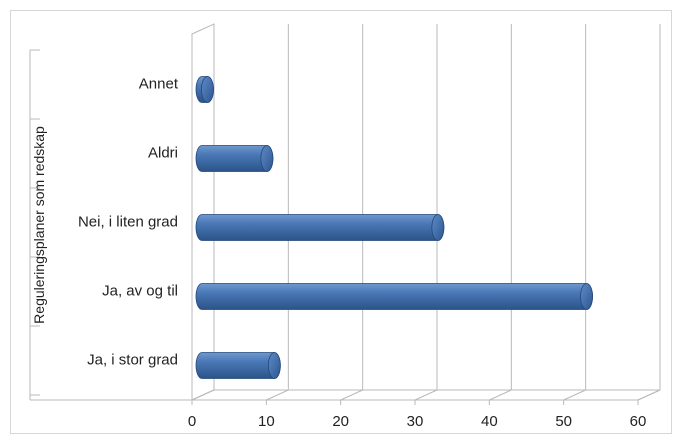 The width and height of the screenshot is (682, 444). Describe the element at coordinates (489, 421) in the screenshot. I see `x-tick-label: 40` at that location.